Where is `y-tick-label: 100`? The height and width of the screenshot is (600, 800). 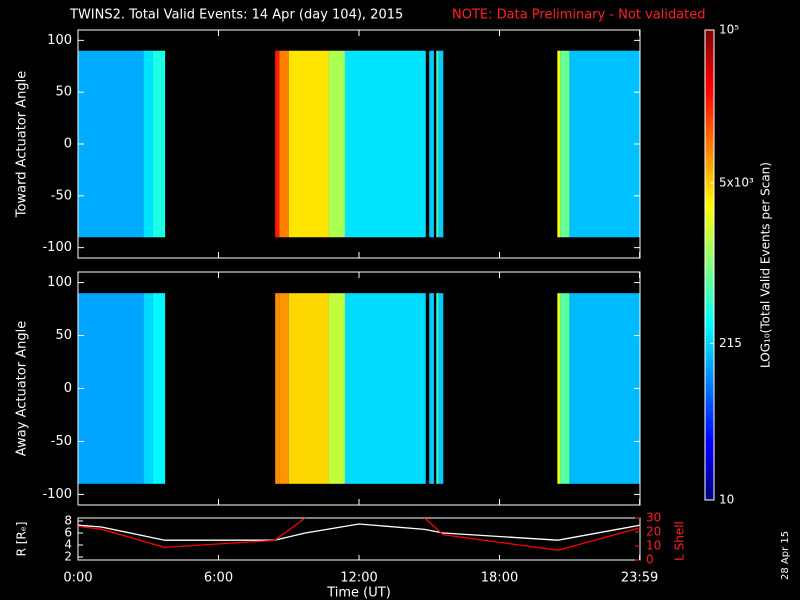 y-tick-label: 100 is located at coordinates (59, 40).